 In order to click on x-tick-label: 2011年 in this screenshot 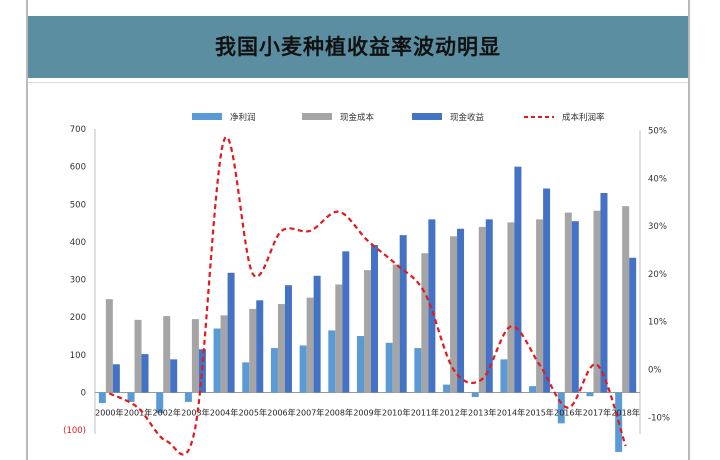, I will do `click(425, 413)`.